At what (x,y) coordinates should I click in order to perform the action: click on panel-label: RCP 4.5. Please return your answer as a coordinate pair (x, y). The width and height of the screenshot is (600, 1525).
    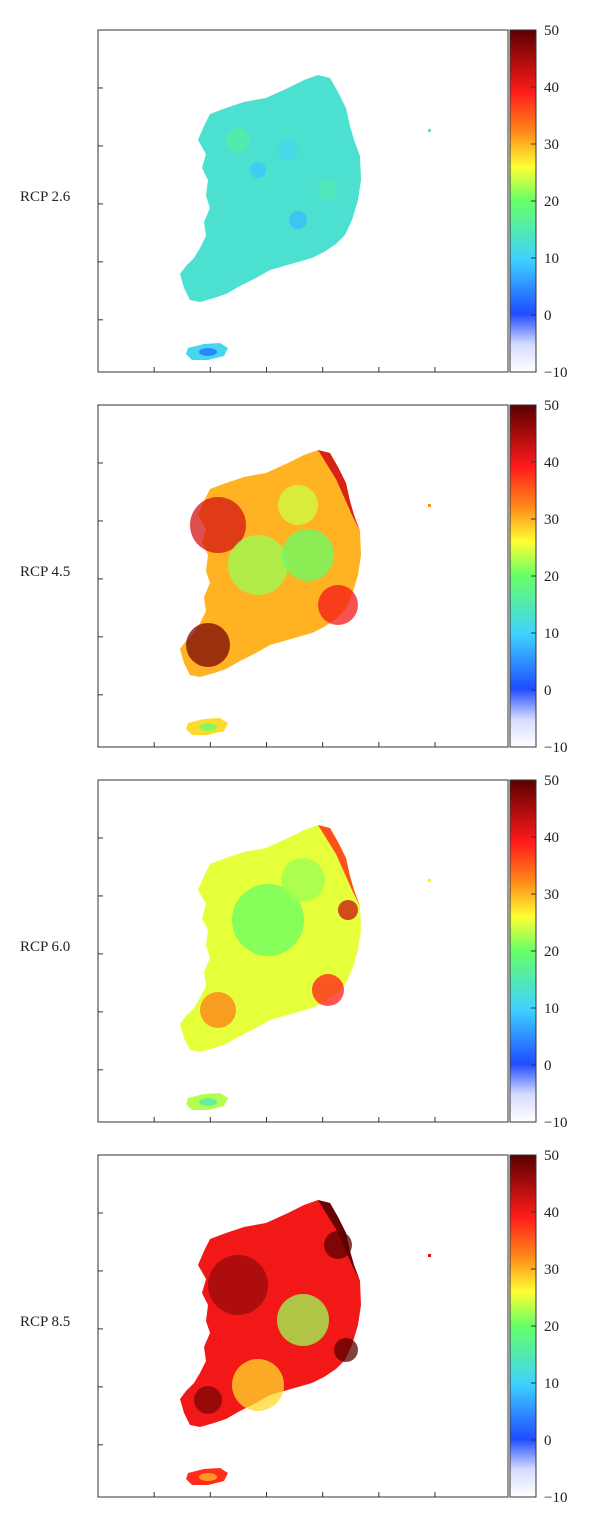
    Looking at the image, I should click on (45, 572).